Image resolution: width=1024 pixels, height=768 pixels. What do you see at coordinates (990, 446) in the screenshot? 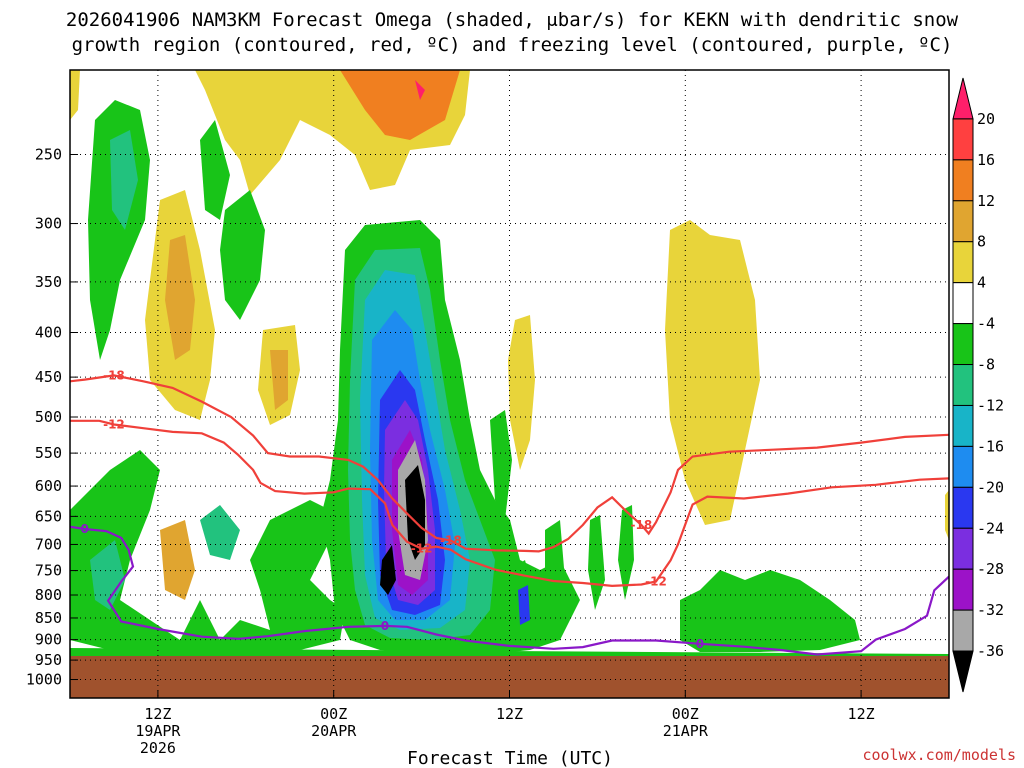
I see `colorbar-label: -16` at bounding box center [990, 446].